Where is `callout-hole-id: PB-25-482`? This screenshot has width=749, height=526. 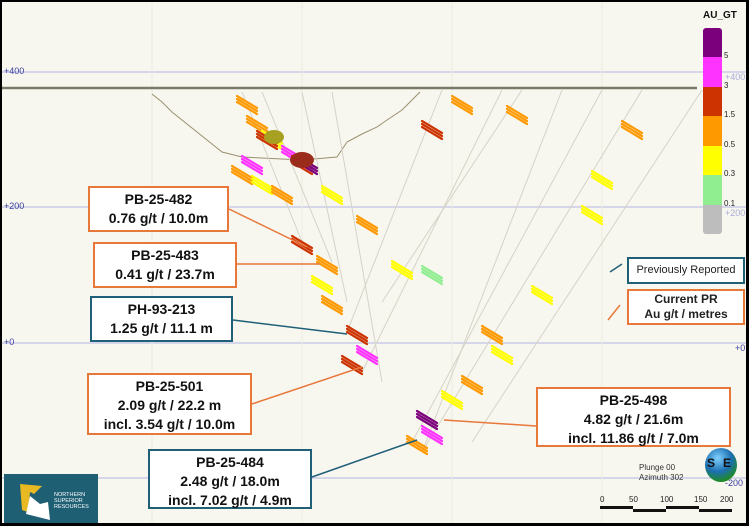
callout-hole-id: PB-25-482 is located at coordinates (158, 199).